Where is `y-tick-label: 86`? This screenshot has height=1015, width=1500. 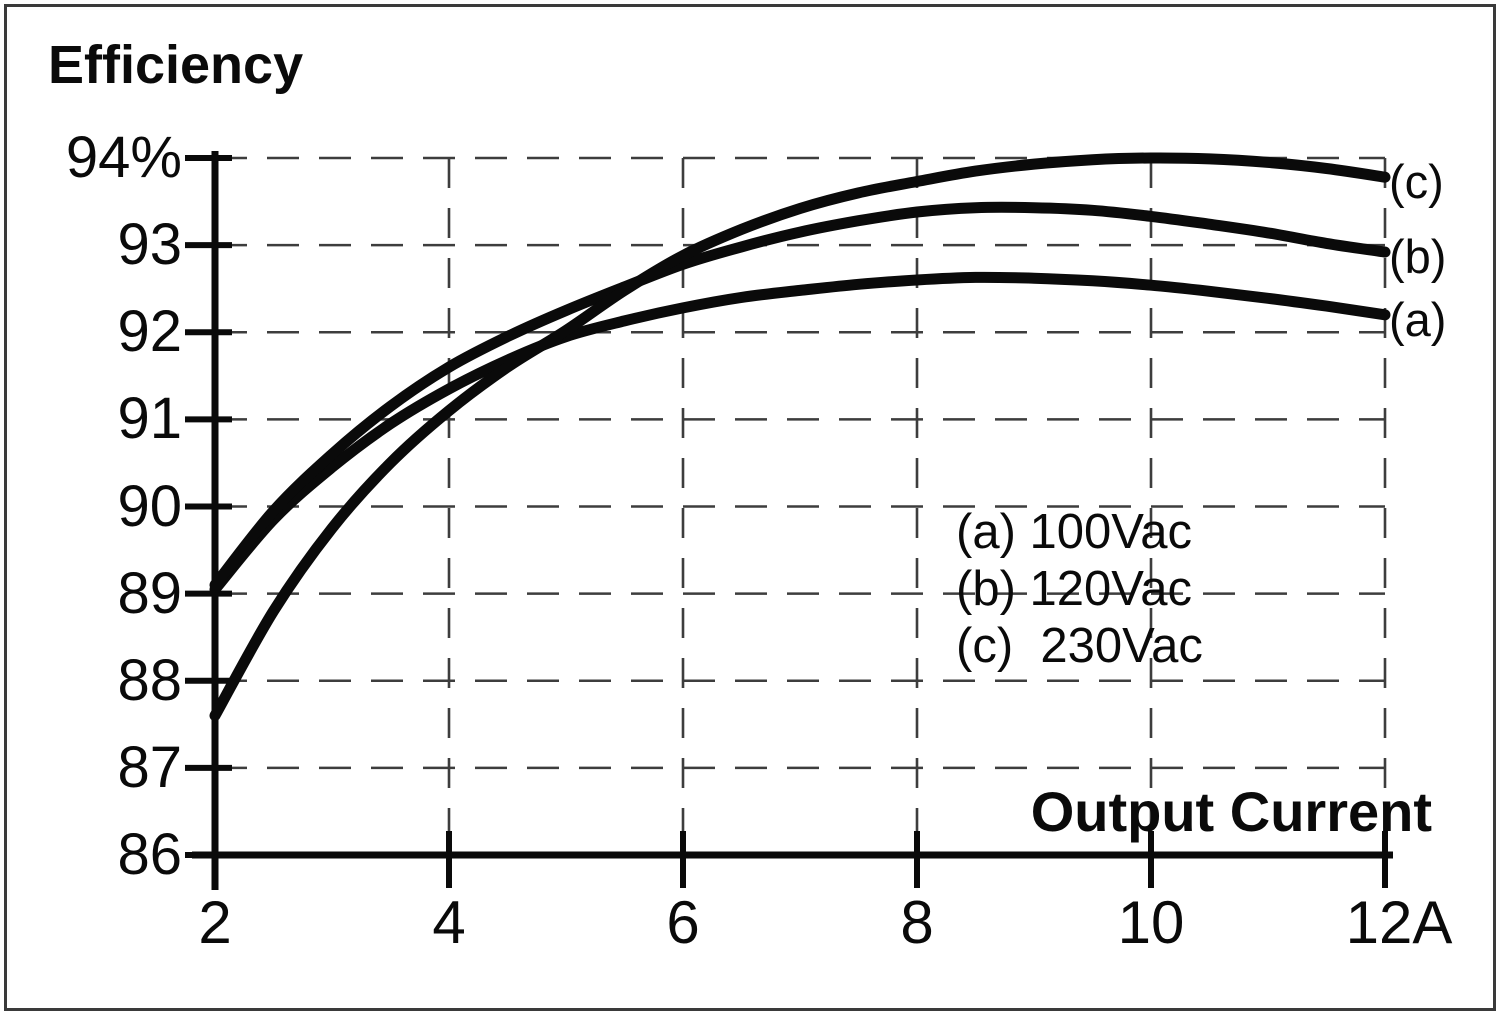
y-tick-label: 86 is located at coordinates (149, 854).